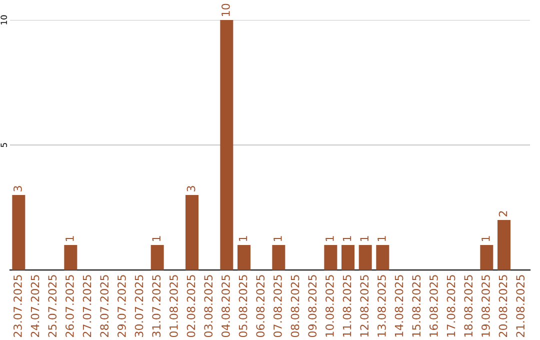 This screenshot has height=340, width=540. What do you see at coordinates (17, 306) in the screenshot?
I see `x-tick-label: 23.07.2025` at bounding box center [17, 306].